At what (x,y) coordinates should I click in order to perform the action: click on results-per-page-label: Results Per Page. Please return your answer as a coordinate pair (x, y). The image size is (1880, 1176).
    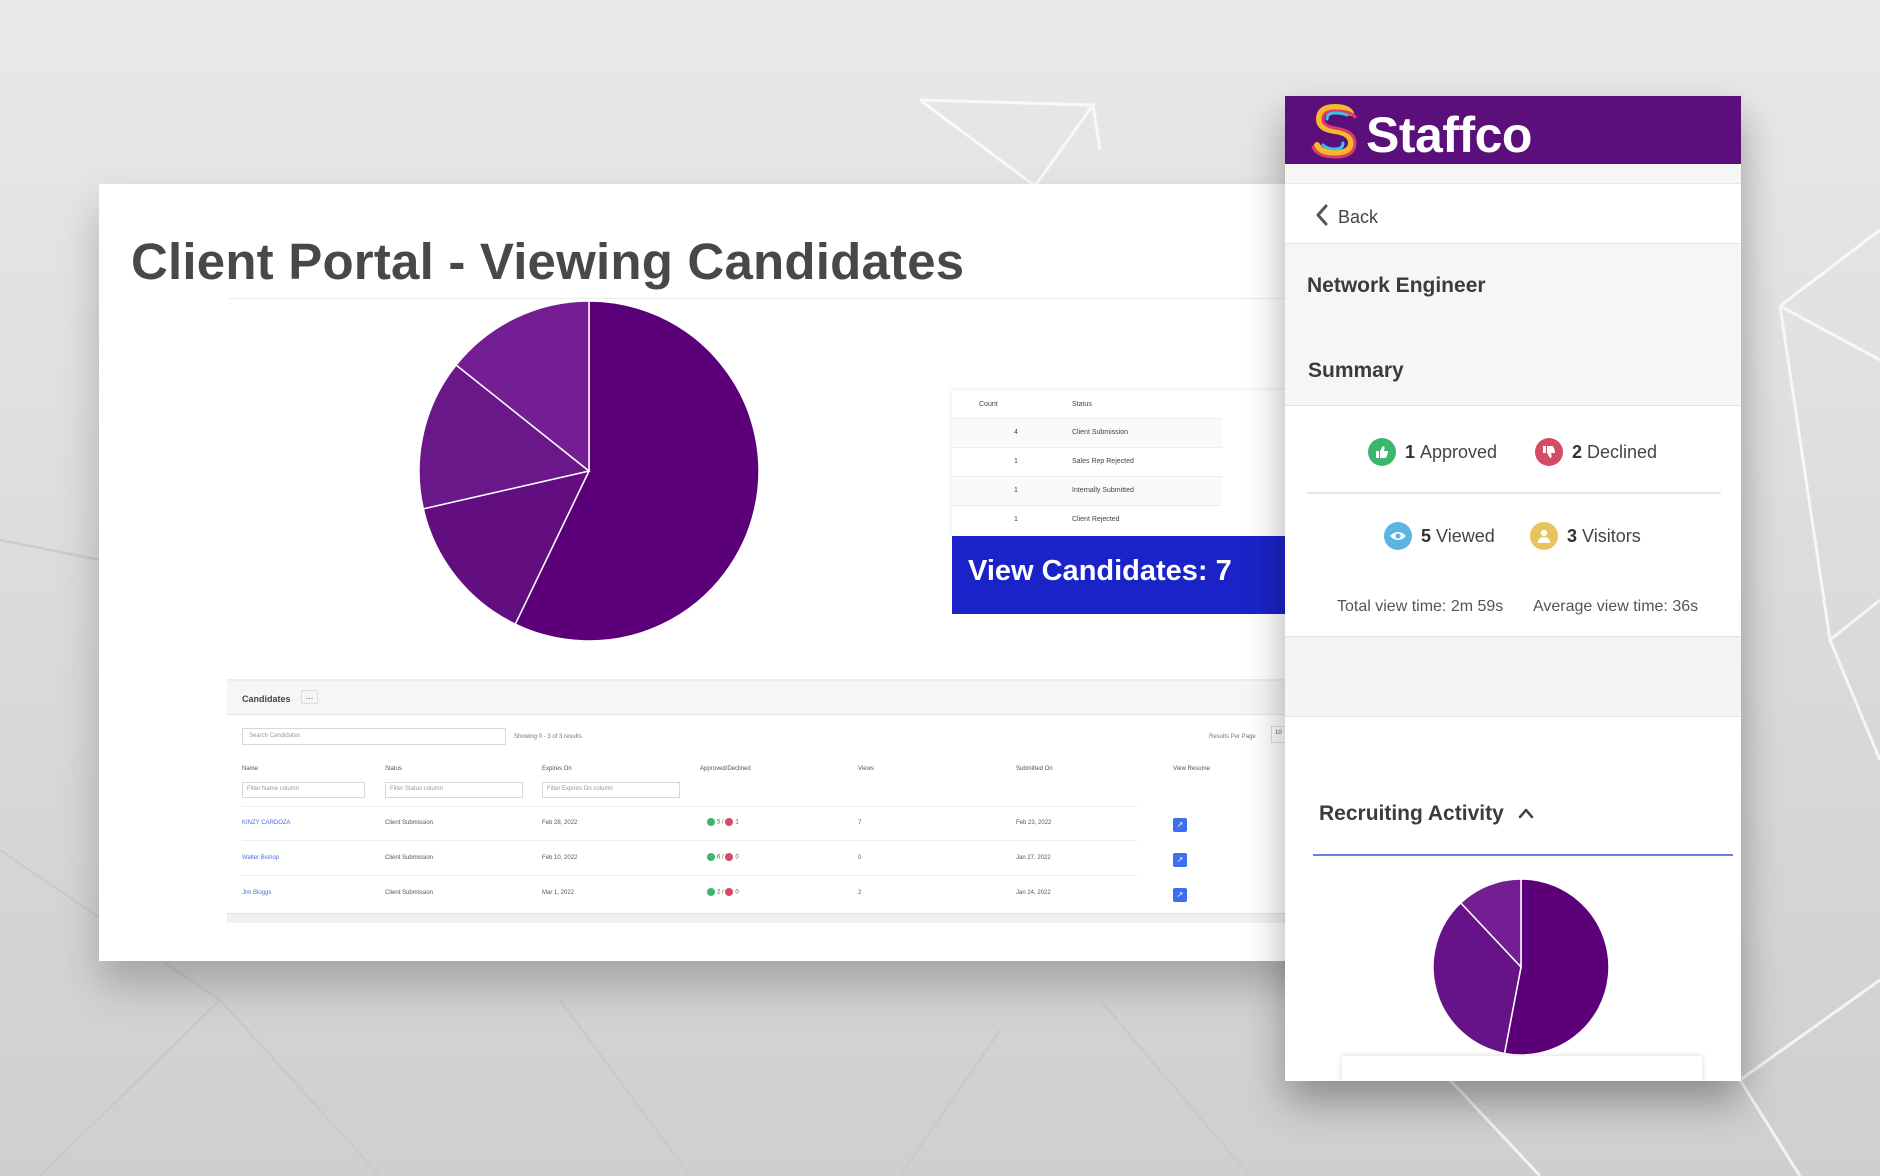
    Looking at the image, I should click on (1232, 737).